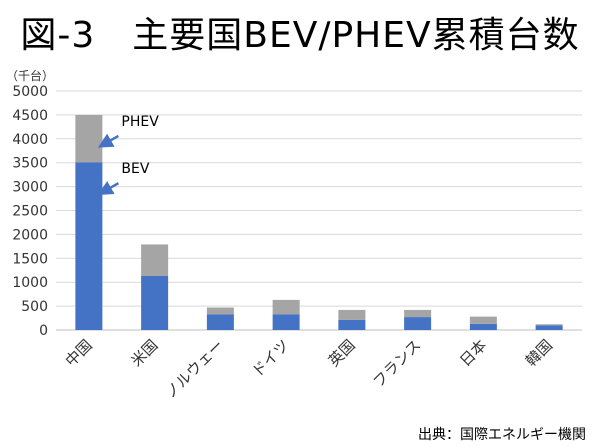  What do you see at coordinates (43, 331) in the screenshot?
I see `y-tick-label: 0` at bounding box center [43, 331].